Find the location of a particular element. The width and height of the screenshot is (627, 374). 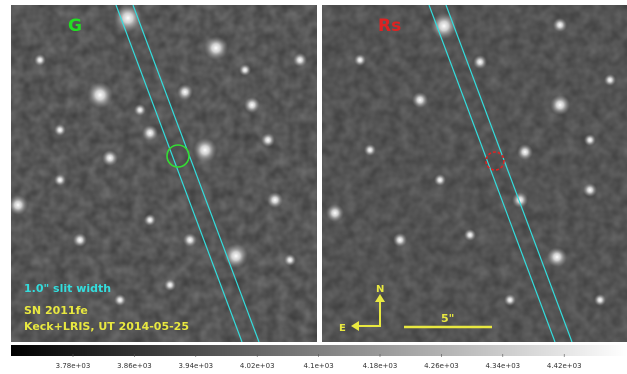

colorbar-tick-label: 4.1e+03 is located at coordinates (318, 366).